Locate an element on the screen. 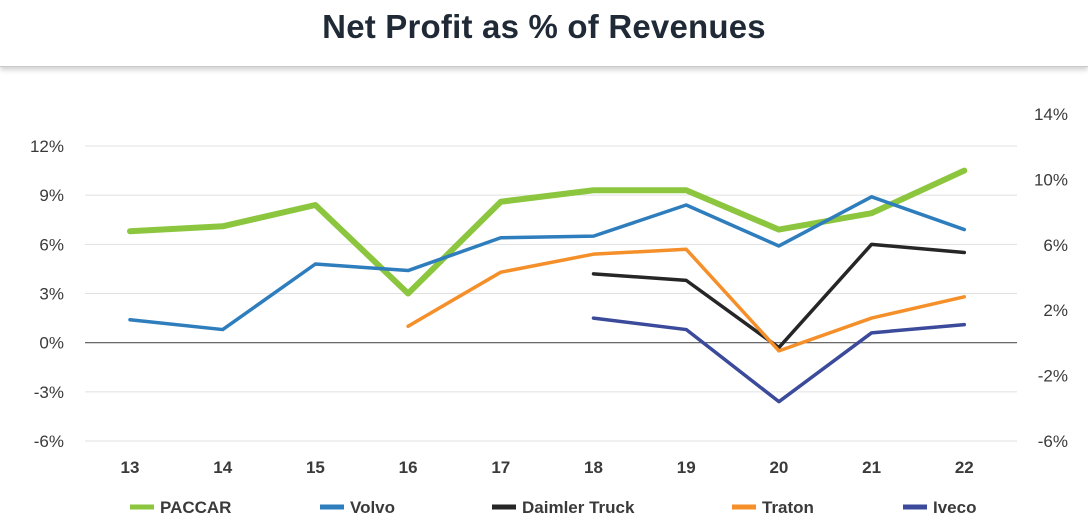 The image size is (1088, 528). legend-label: Iveco is located at coordinates (954, 507).